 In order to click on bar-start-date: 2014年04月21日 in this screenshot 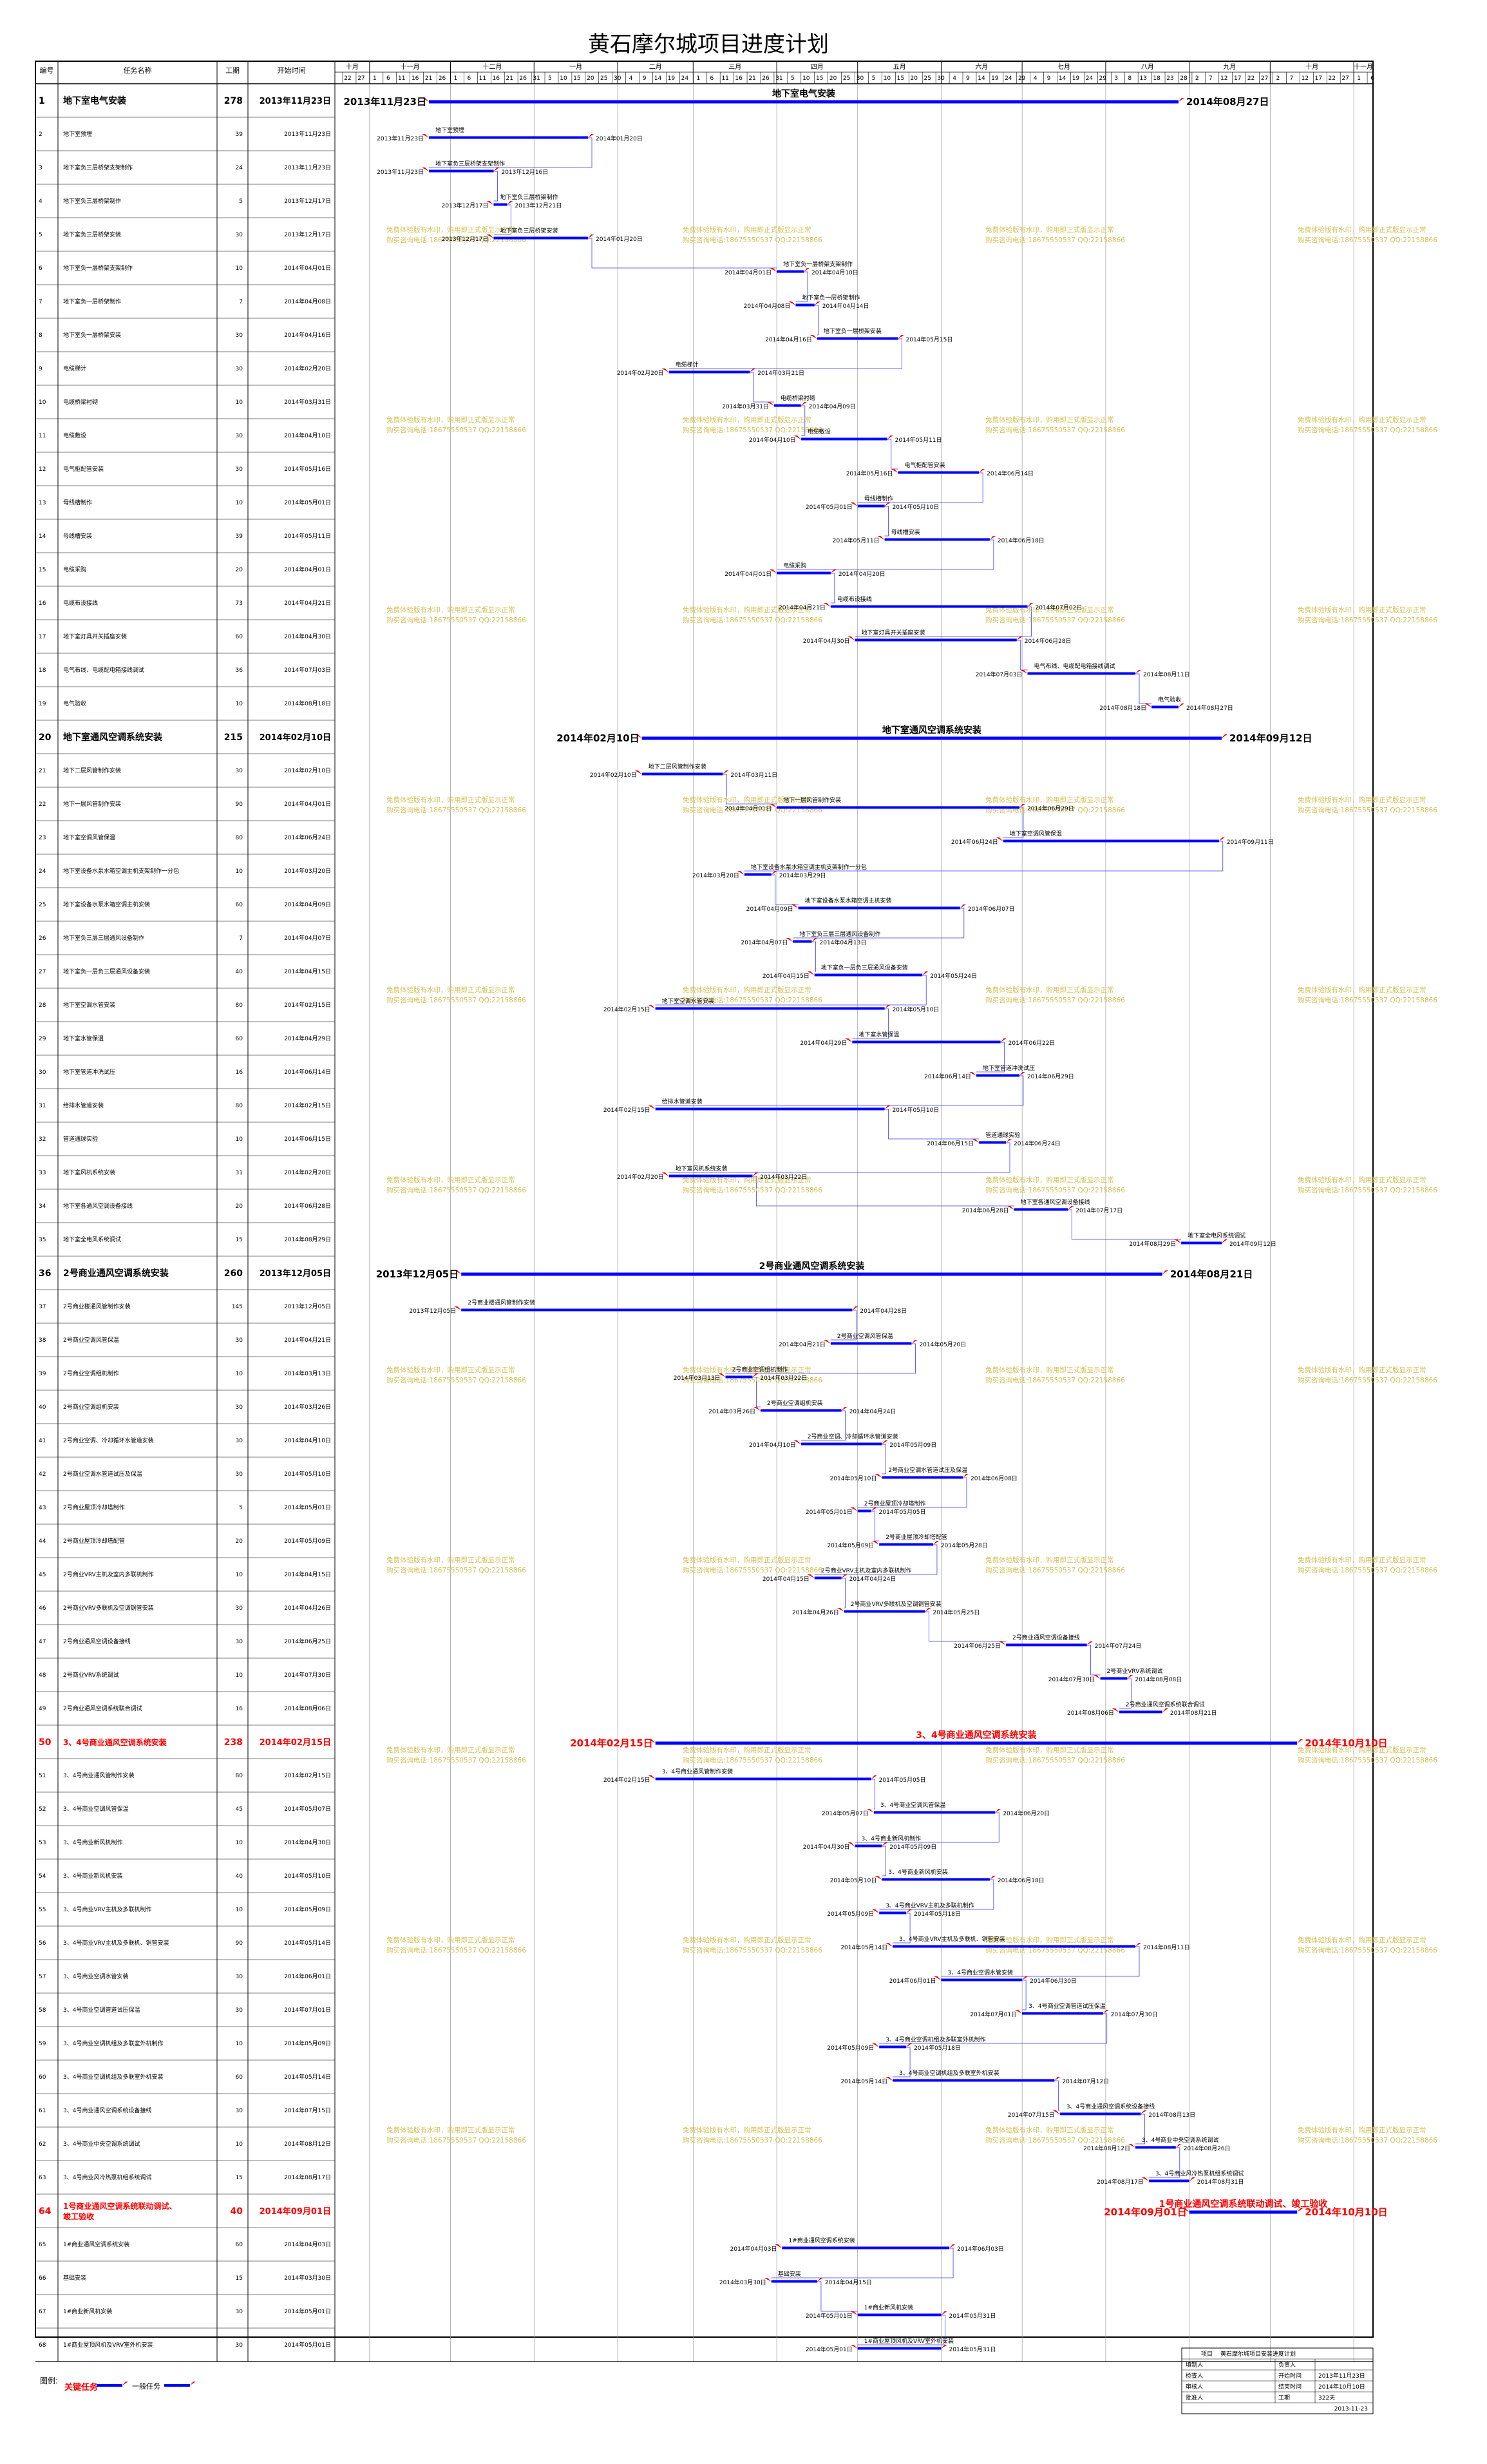, I will do `click(802, 607)`.